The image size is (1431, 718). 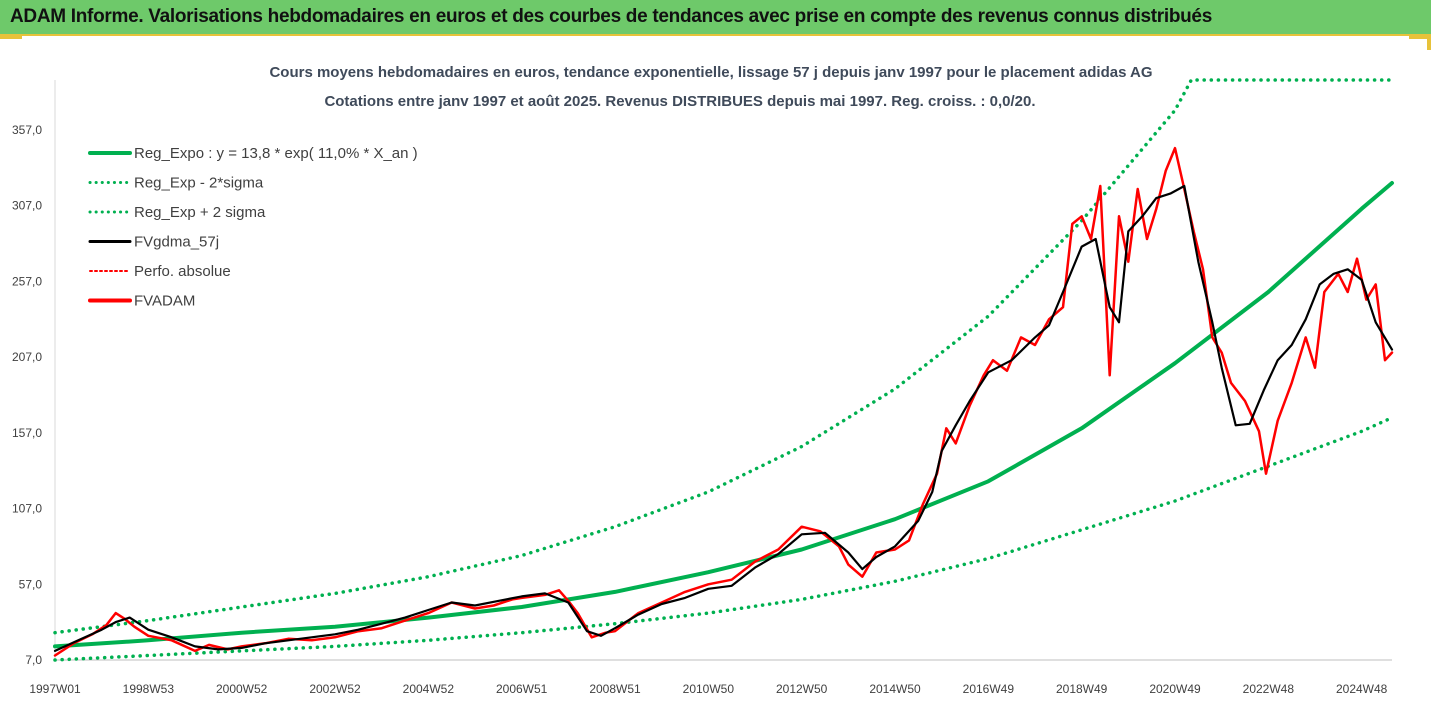 I want to click on y-tick-label: 157,0, so click(x=27, y=433).